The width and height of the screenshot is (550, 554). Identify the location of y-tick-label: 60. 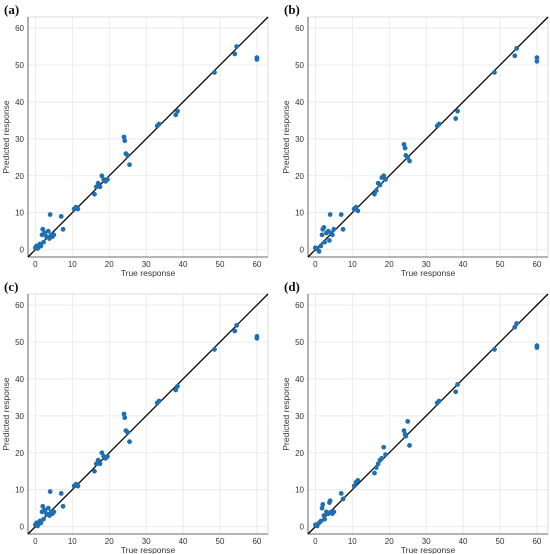
(299, 305).